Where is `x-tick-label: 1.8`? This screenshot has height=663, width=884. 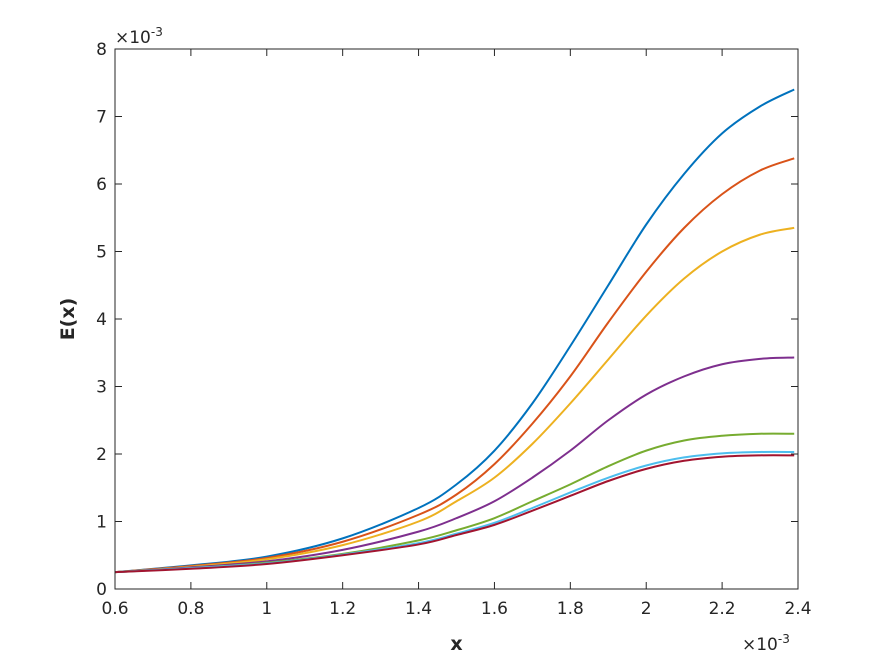
x-tick-label: 1.8 is located at coordinates (570, 609).